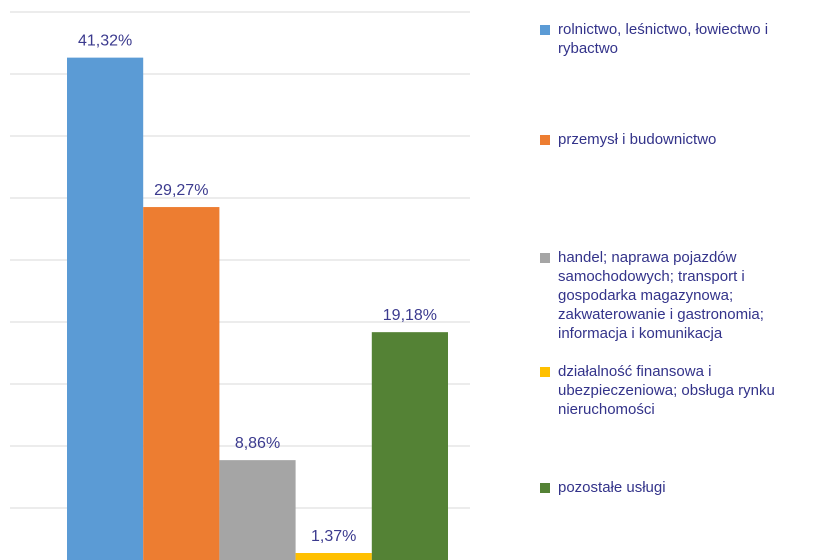 This screenshot has width=822, height=560. What do you see at coordinates (410, 315) in the screenshot?
I see `data-label: 19,18%` at bounding box center [410, 315].